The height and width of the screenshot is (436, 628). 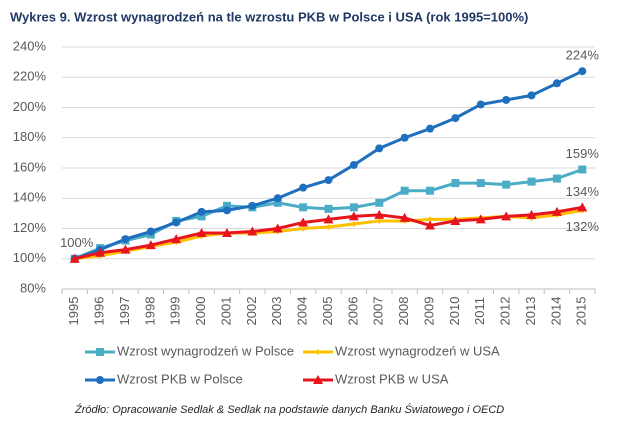 I want to click on data-label: 159%, so click(x=583, y=153).